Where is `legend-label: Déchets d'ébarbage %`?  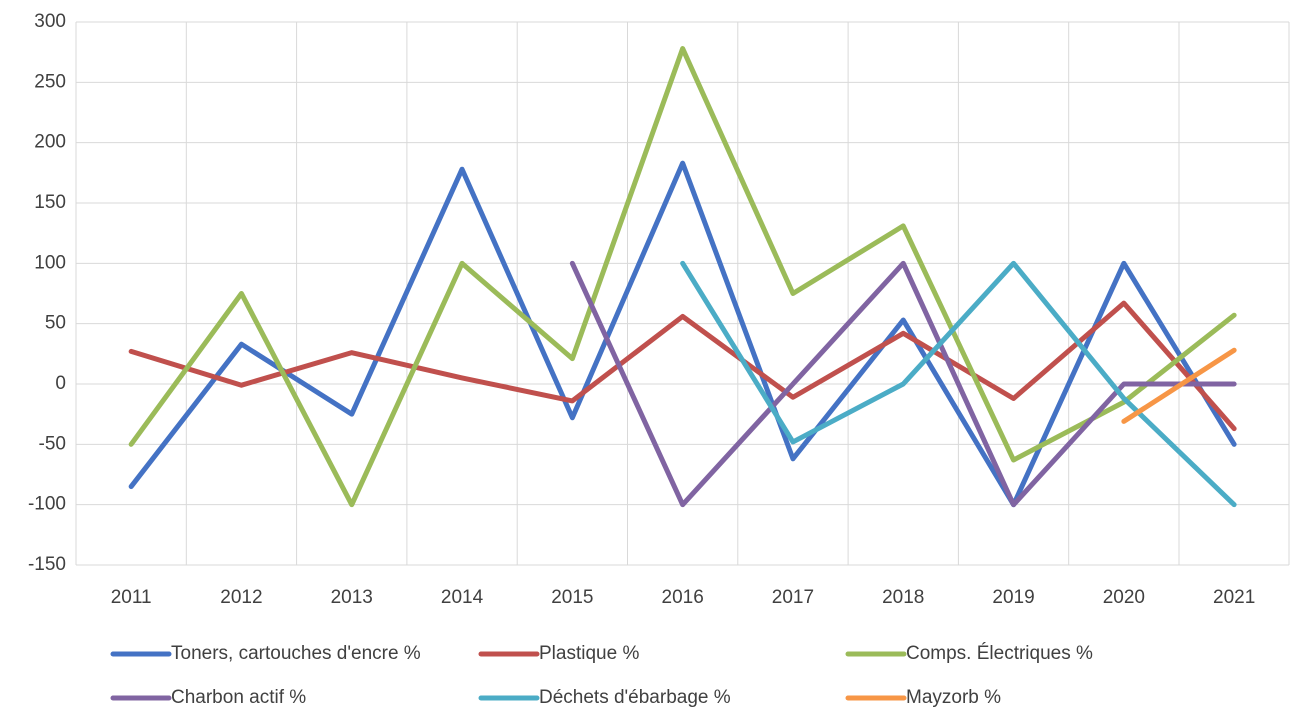 legend-label: Déchets d'ébarbage % is located at coordinates (635, 697).